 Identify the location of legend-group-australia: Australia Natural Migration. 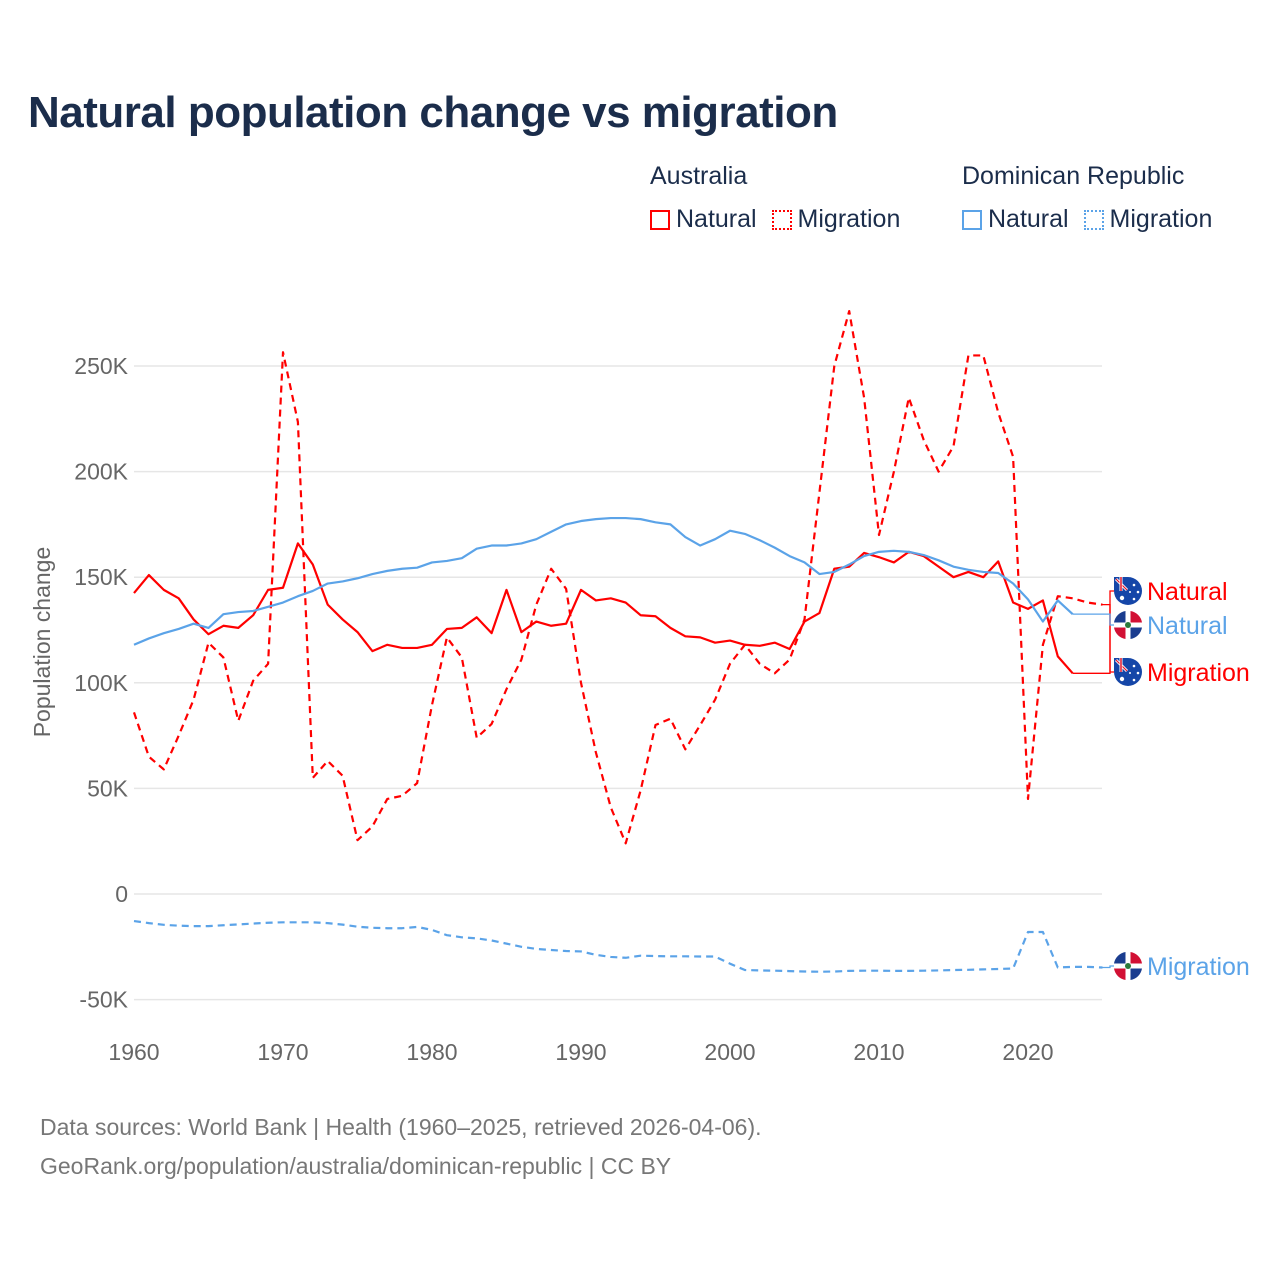
(779, 199).